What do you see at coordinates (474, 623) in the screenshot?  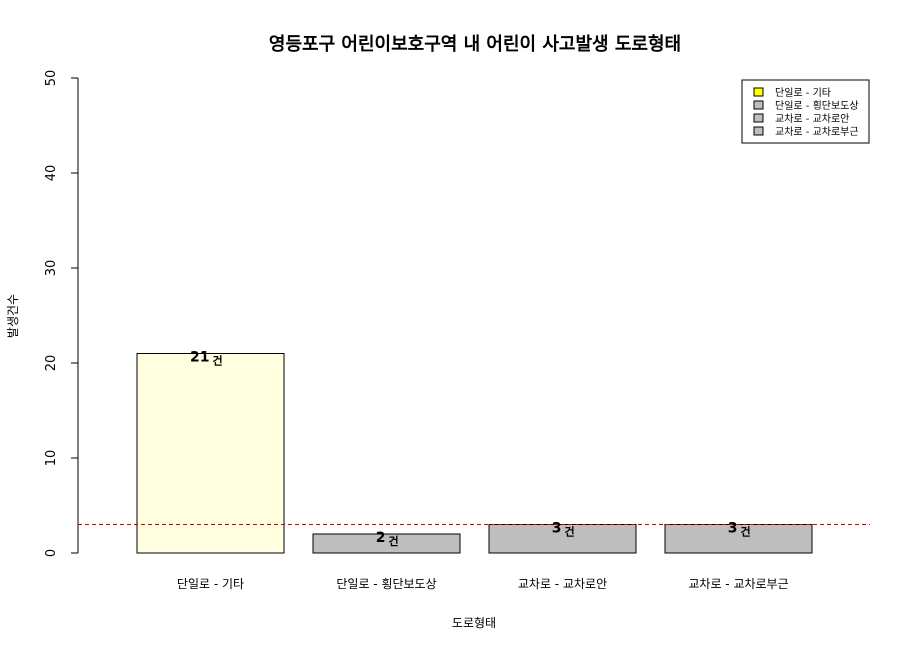 I see `x-axis-label: 도로형태` at bounding box center [474, 623].